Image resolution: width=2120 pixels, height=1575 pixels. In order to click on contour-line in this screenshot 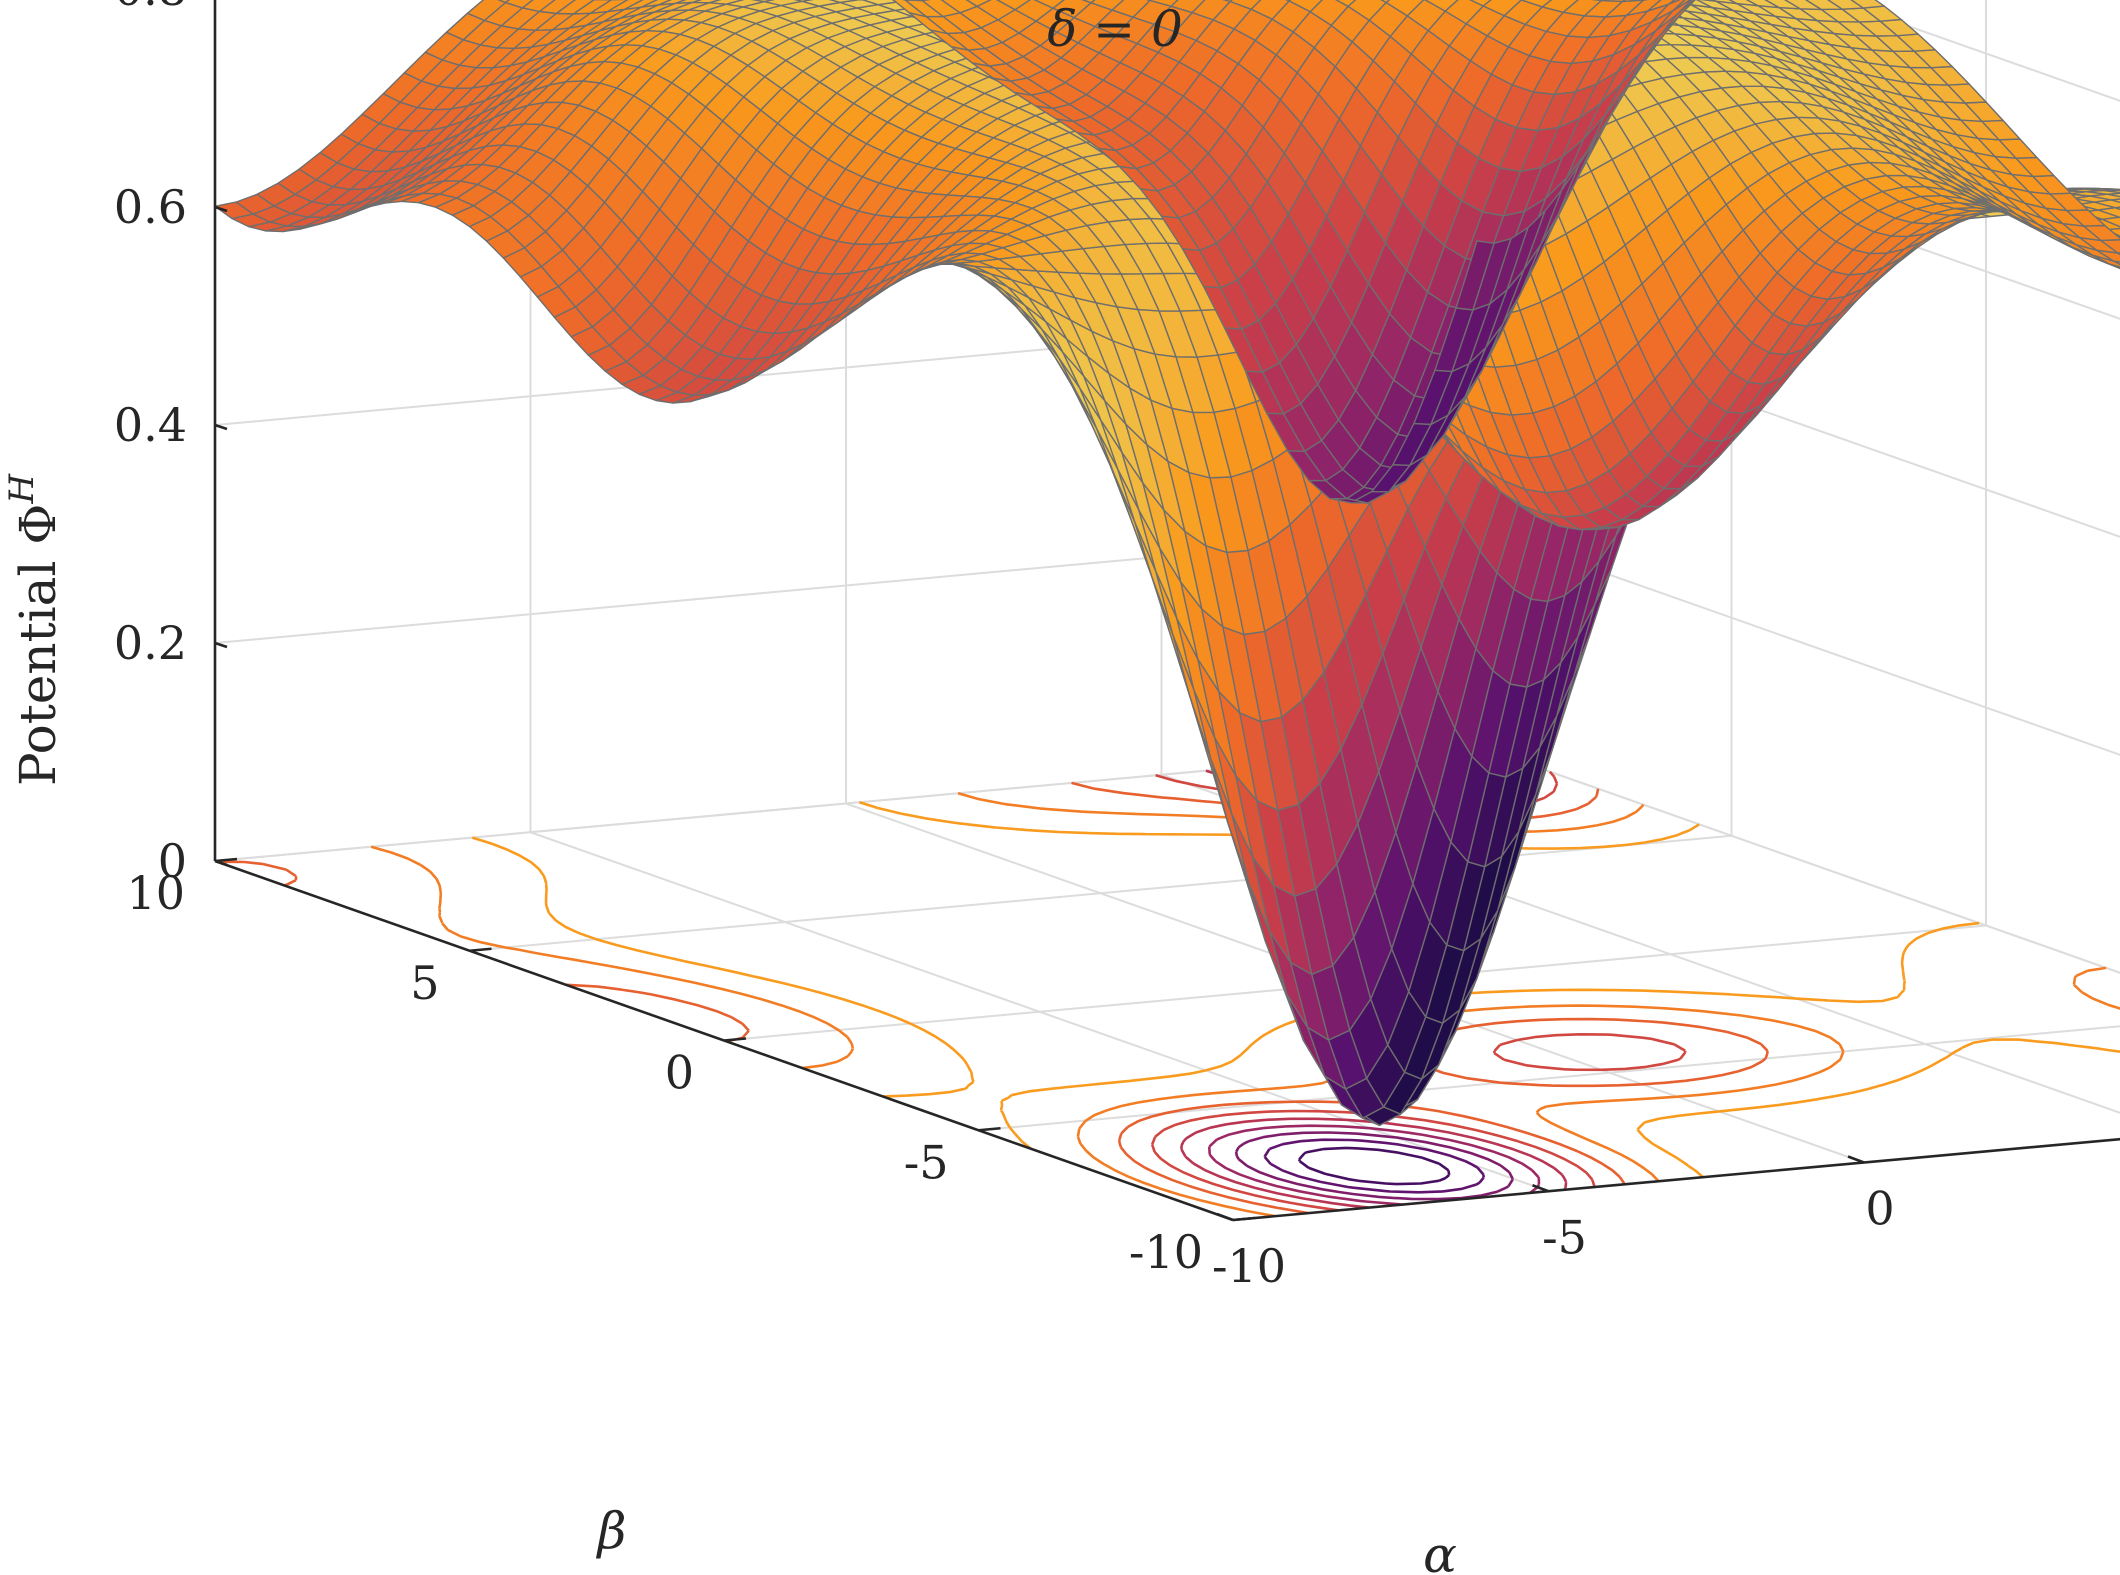, I will do `click(1374, 1166)`.